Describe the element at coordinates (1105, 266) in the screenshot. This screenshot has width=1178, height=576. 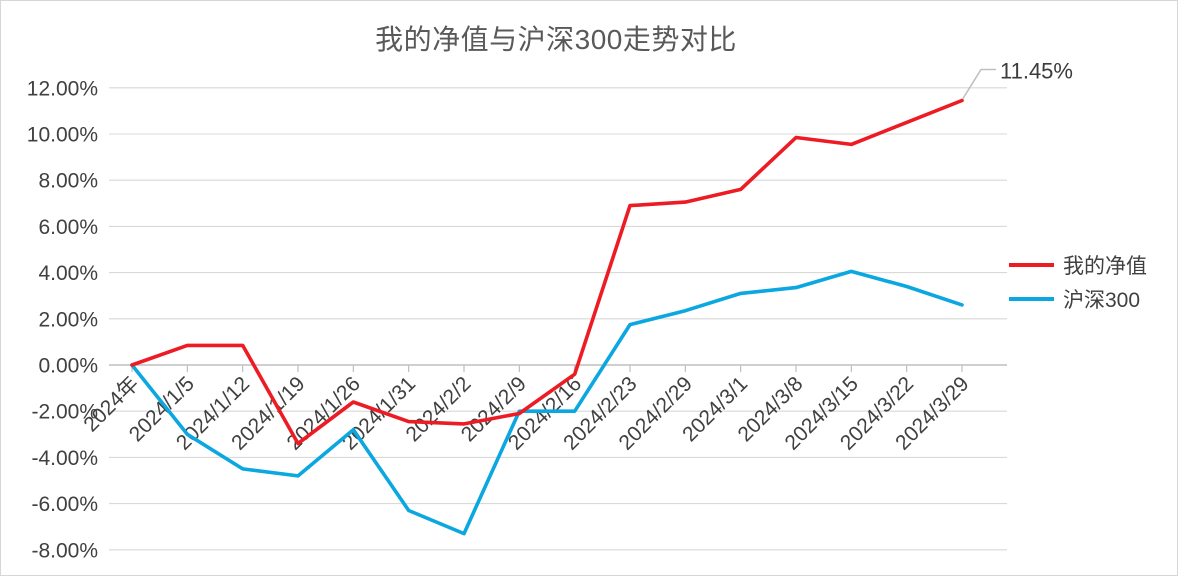
I see `legend-label: 我的净值` at that location.